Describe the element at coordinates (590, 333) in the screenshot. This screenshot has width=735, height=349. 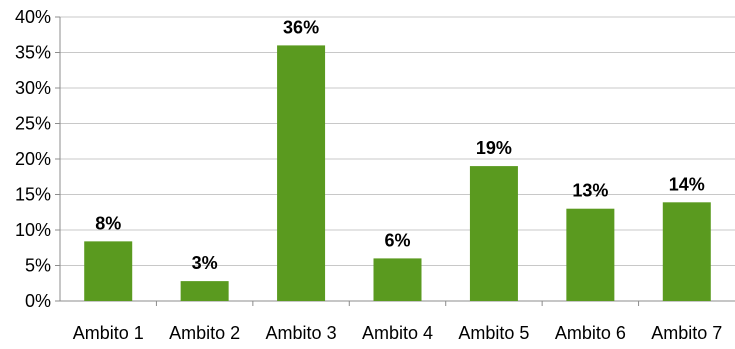
I see `x-category-label: Ambito 6` at that location.